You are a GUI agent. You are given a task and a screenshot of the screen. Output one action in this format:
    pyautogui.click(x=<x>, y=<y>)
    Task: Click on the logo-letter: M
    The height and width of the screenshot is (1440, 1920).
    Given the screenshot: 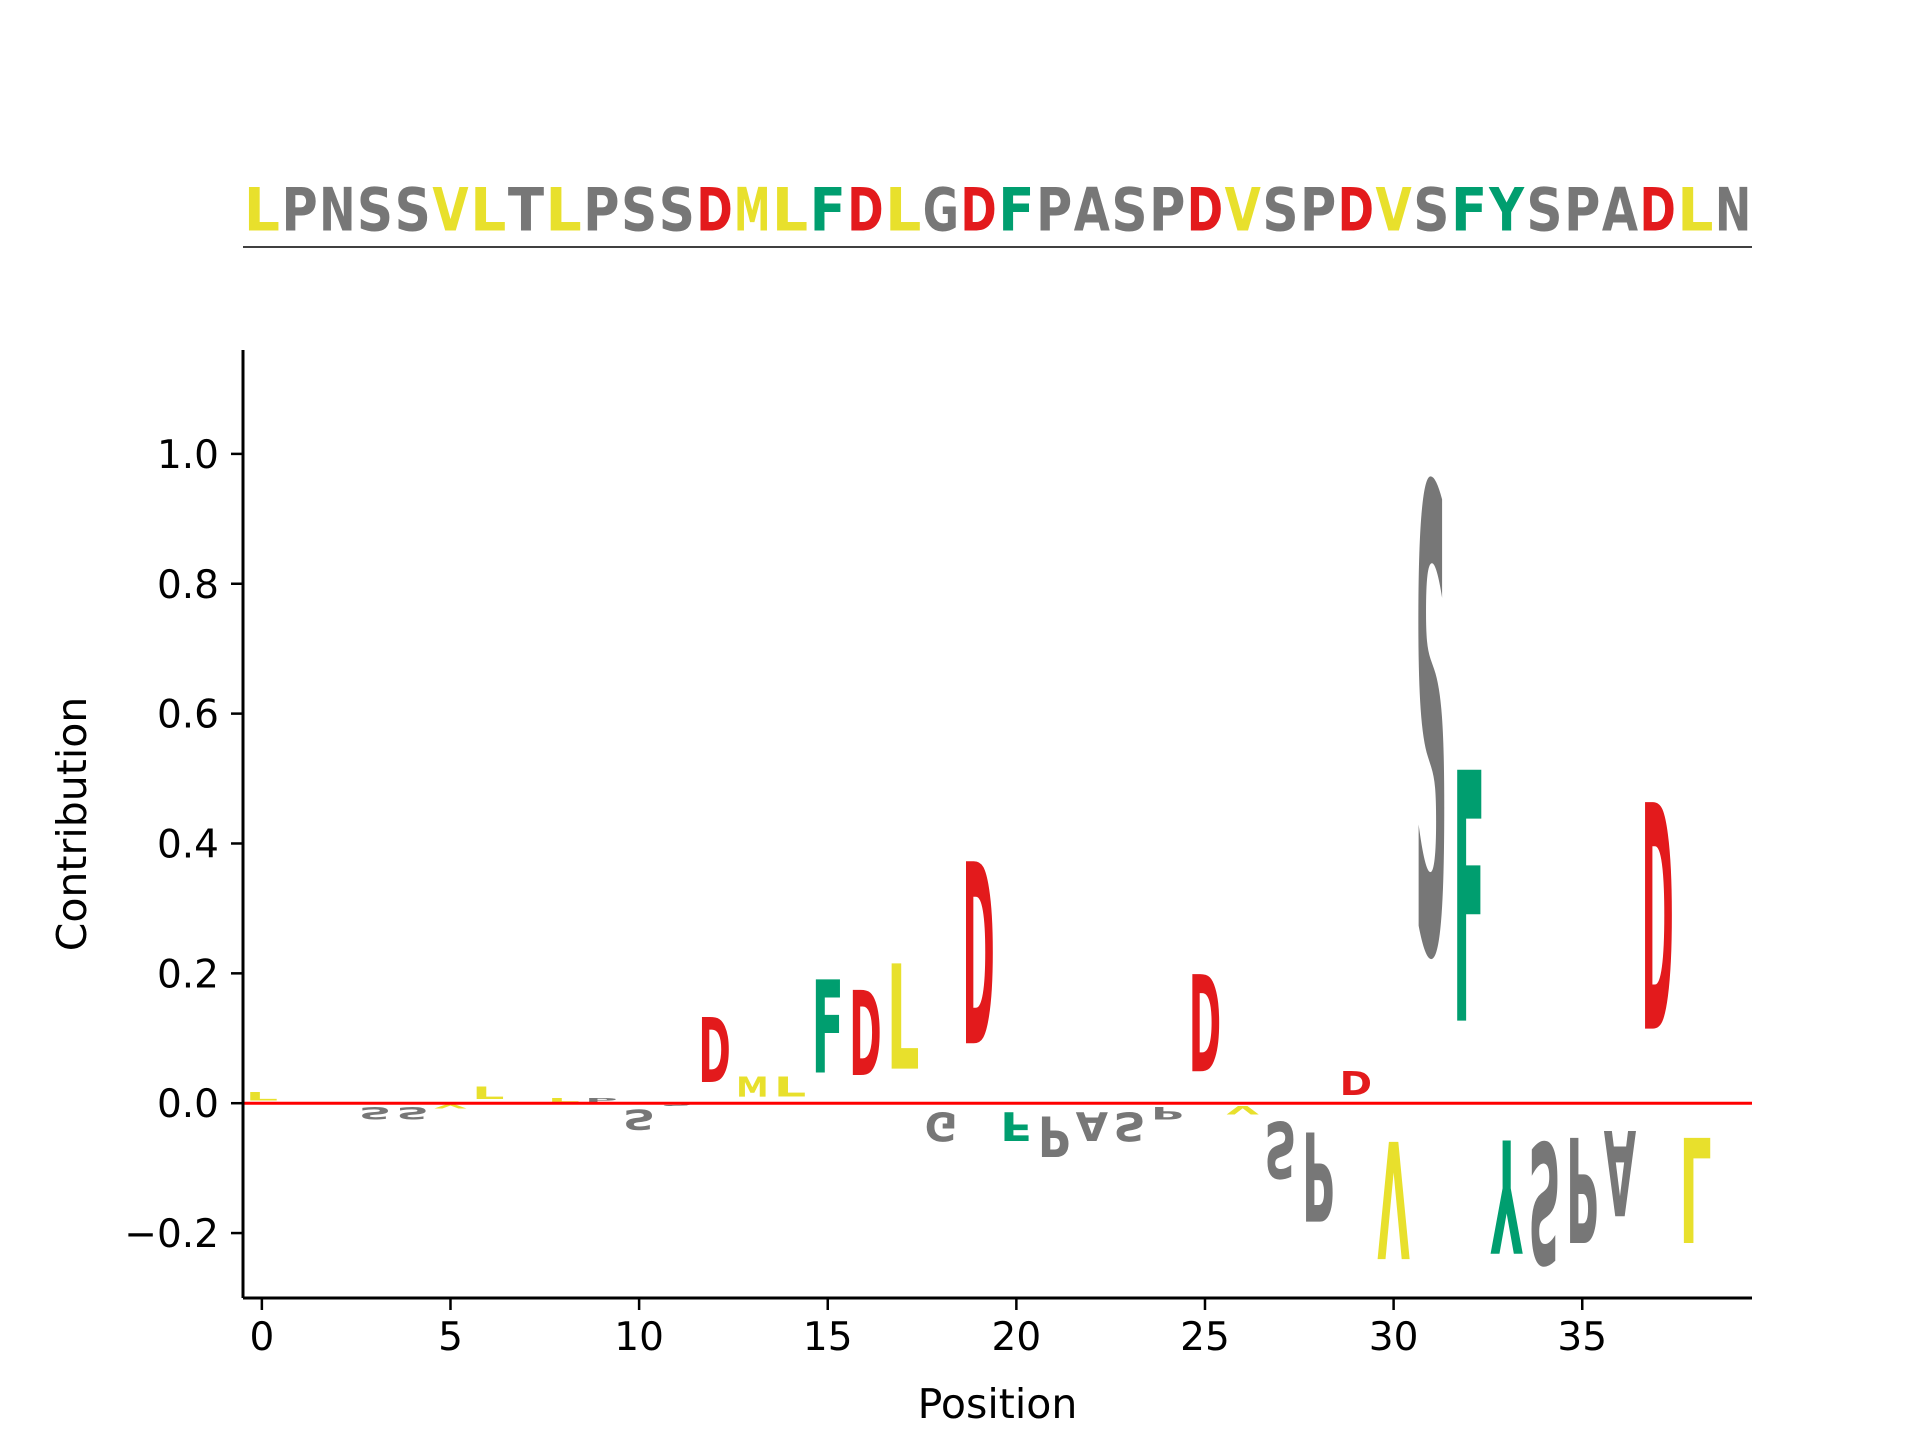 What is the action you would take?
    pyautogui.click(x=752, y=1088)
    